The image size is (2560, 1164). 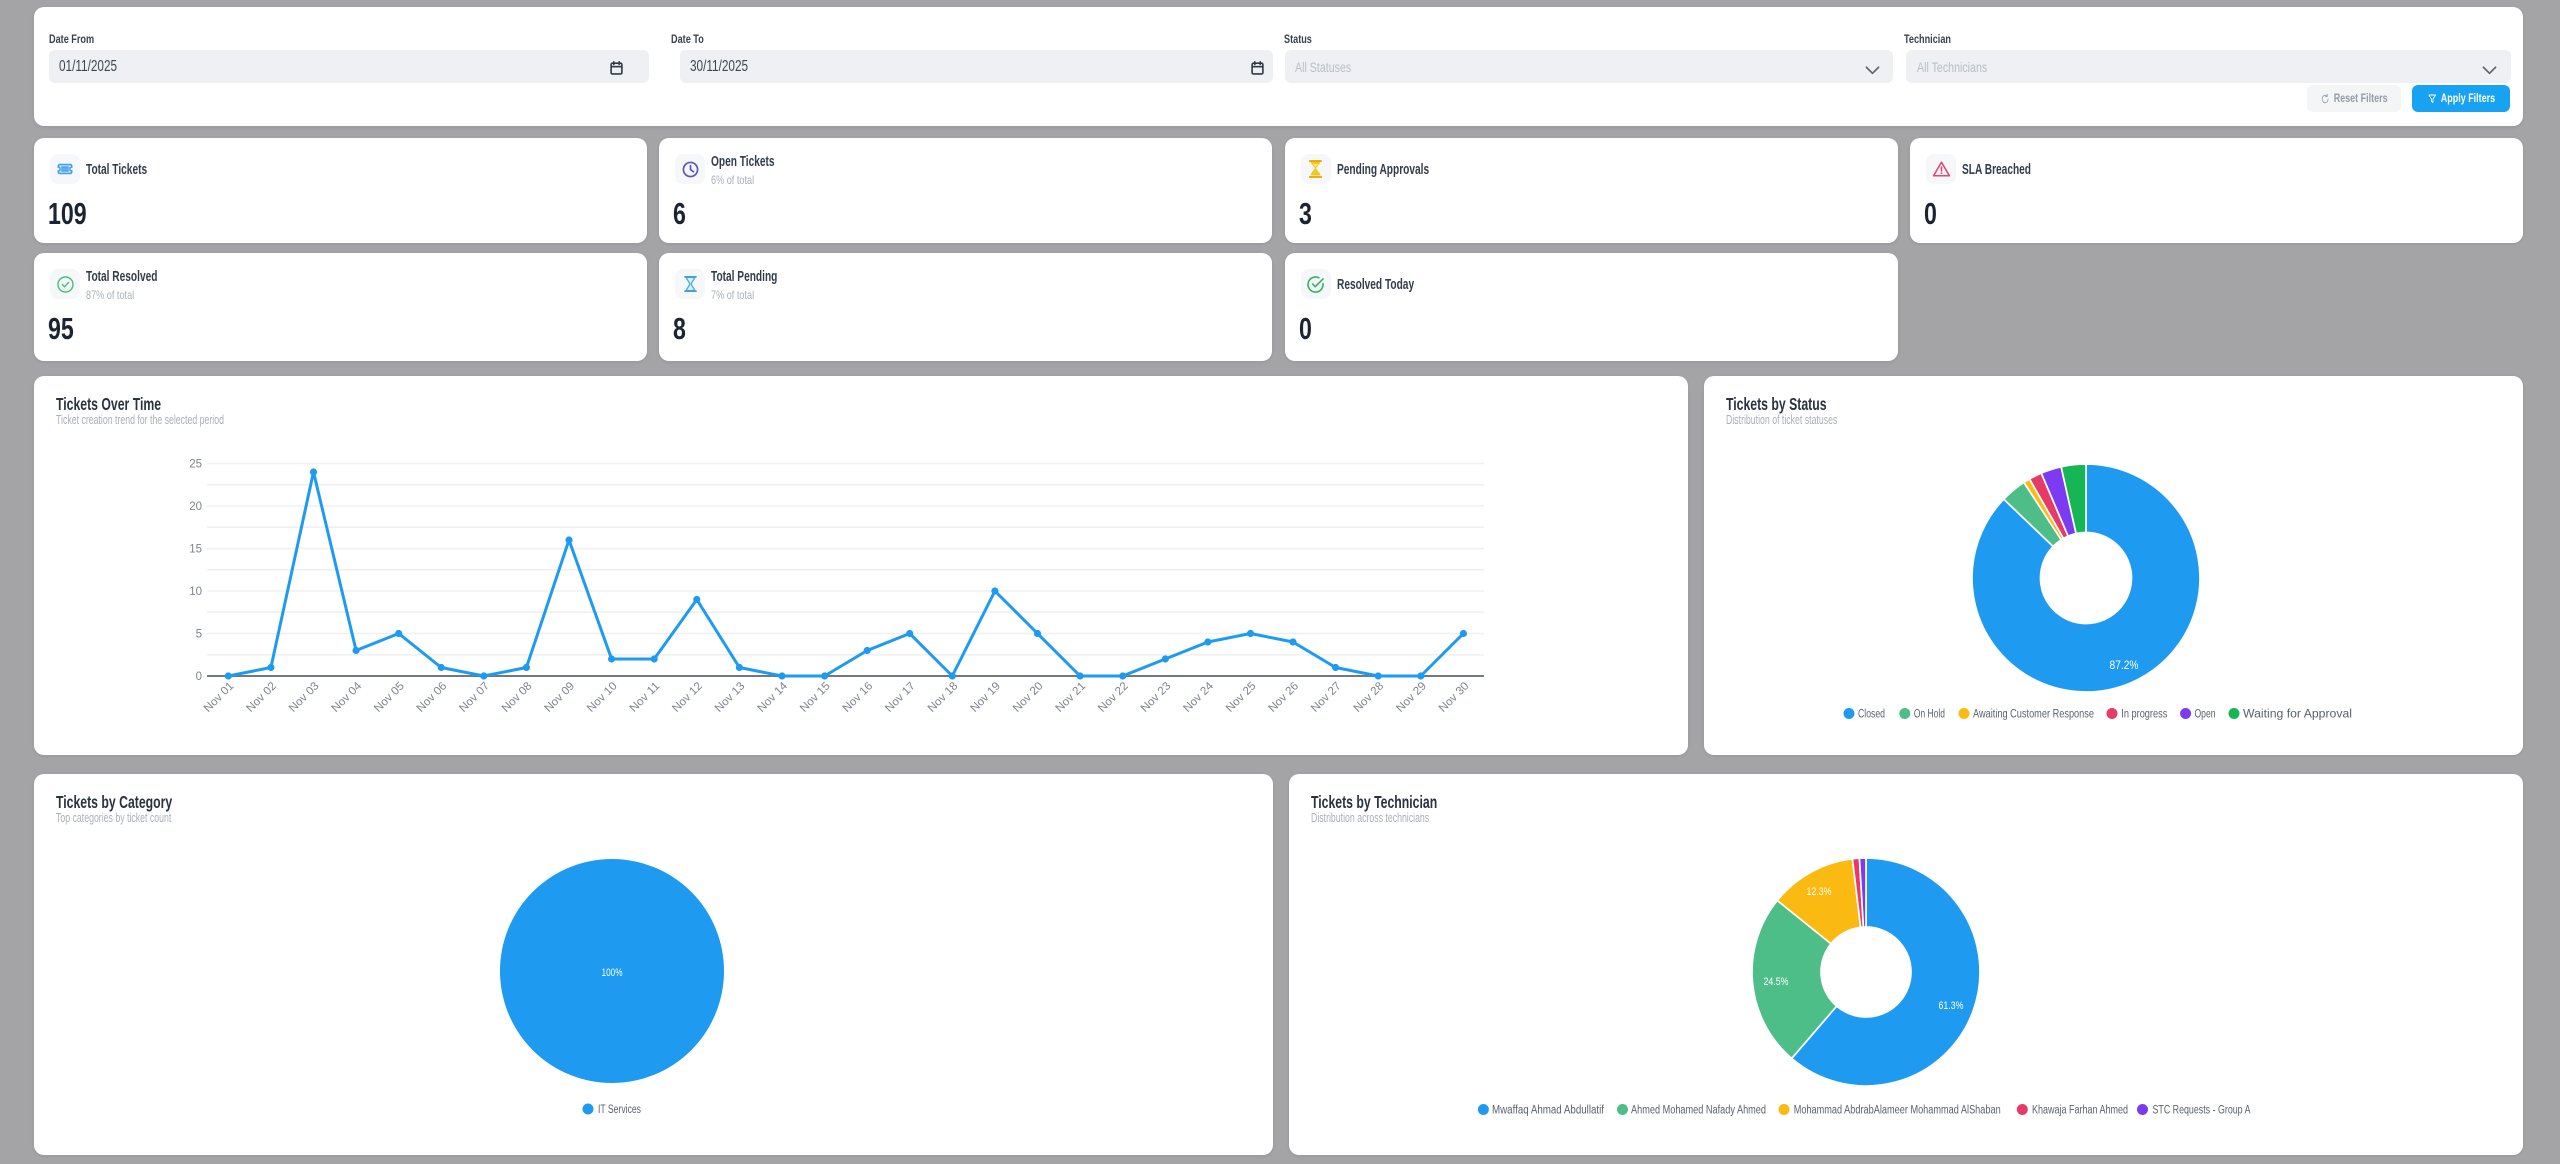 I want to click on svg-text: 25, so click(x=195, y=465).